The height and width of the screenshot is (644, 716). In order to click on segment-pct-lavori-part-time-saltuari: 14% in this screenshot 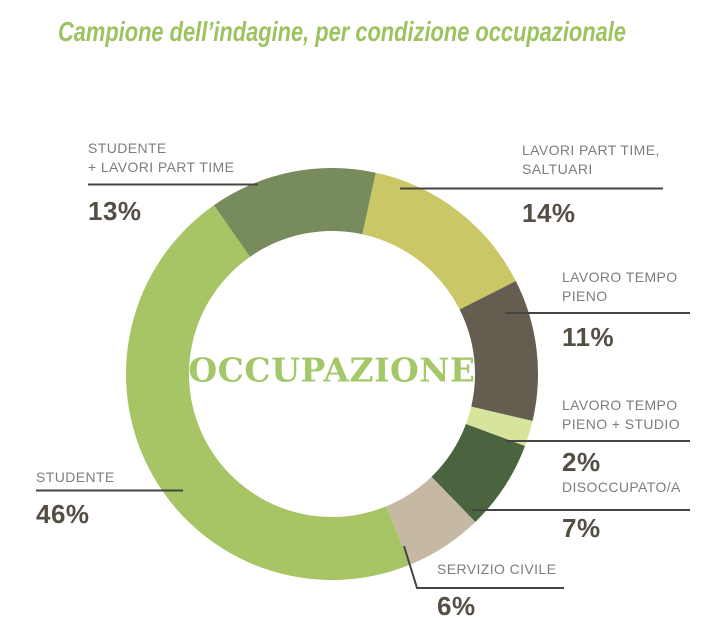, I will do `click(549, 213)`.